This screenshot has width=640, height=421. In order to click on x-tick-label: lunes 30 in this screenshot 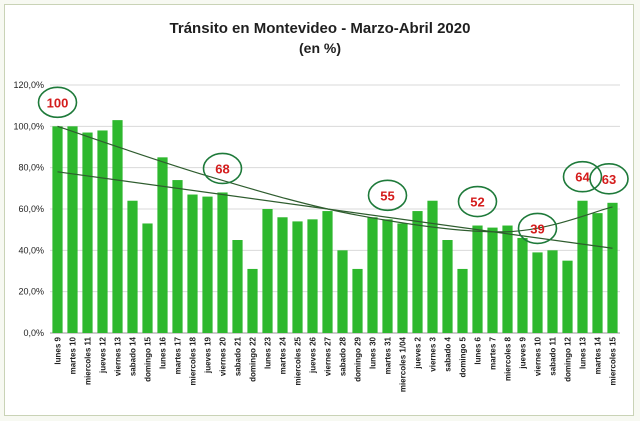, I will do `click(373, 352)`.